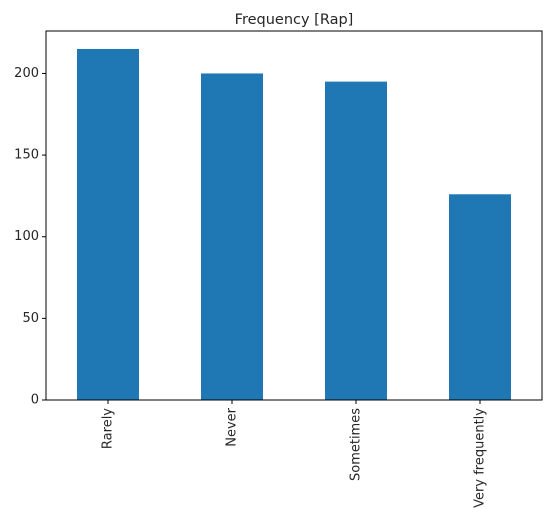  Describe the element at coordinates (356, 240) in the screenshot. I see `bar-sometimes` at that location.